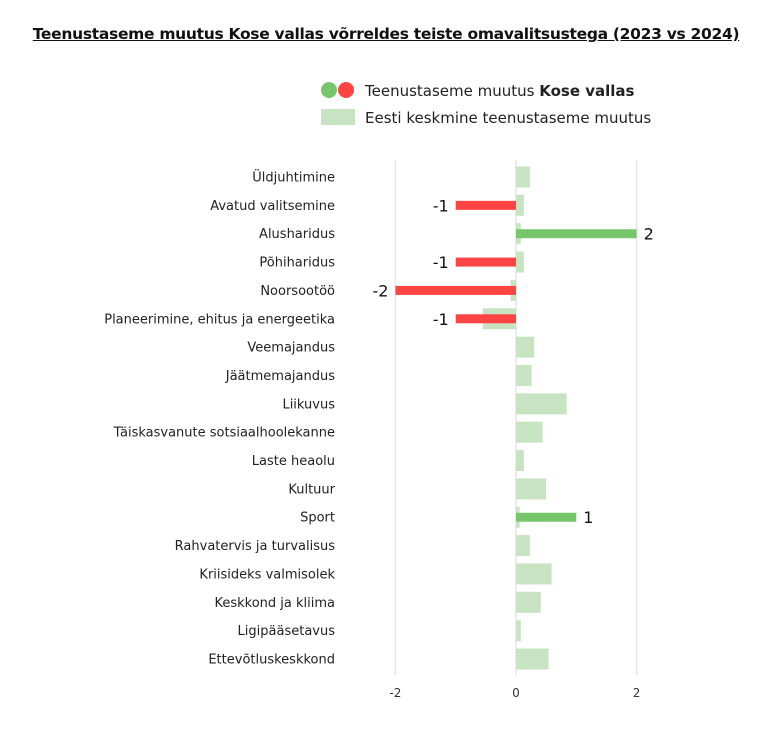 Image resolution: width=772 pixels, height=739 pixels. Describe the element at coordinates (637, 693) in the screenshot. I see `x-tick-label: 2` at that location.